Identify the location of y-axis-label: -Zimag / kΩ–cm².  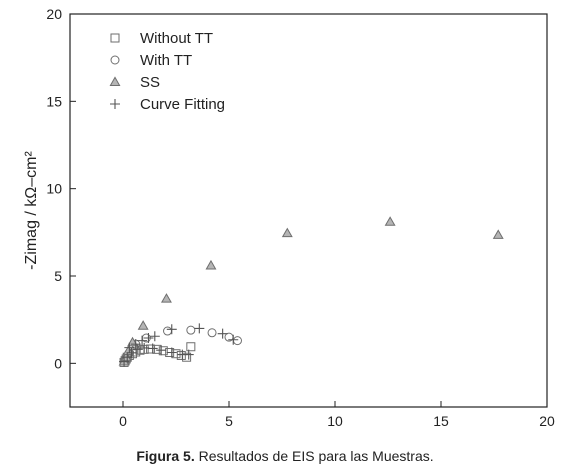
(31, 210).